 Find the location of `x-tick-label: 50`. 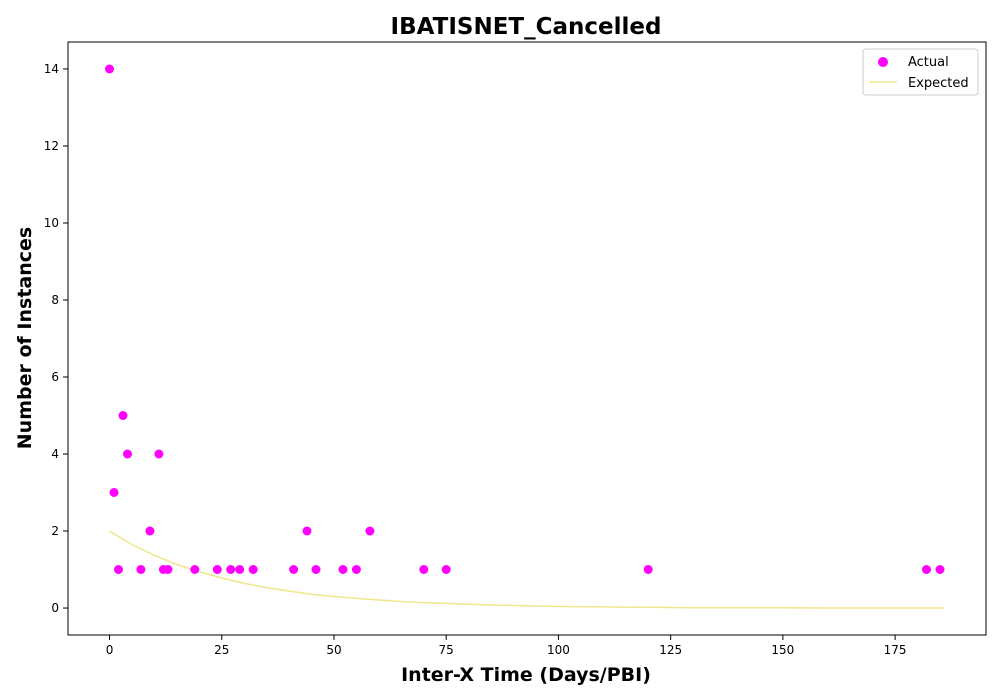

x-tick-label: 50 is located at coordinates (333, 650).